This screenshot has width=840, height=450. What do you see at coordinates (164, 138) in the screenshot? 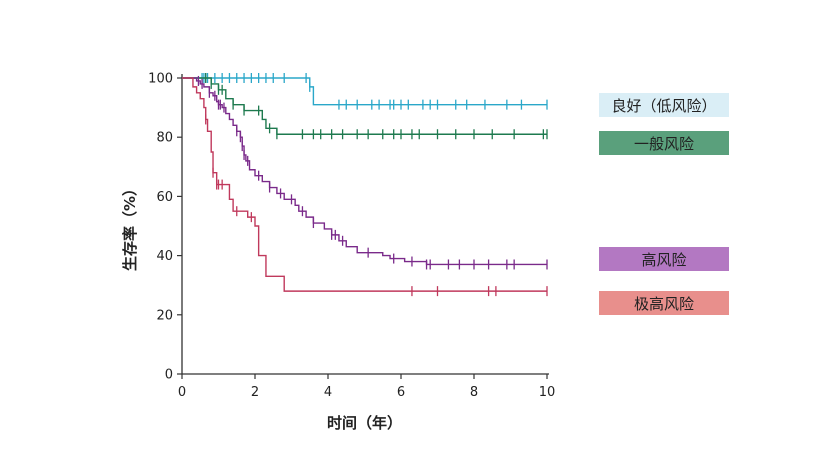
I see `y-tick-label: 80` at bounding box center [164, 138].